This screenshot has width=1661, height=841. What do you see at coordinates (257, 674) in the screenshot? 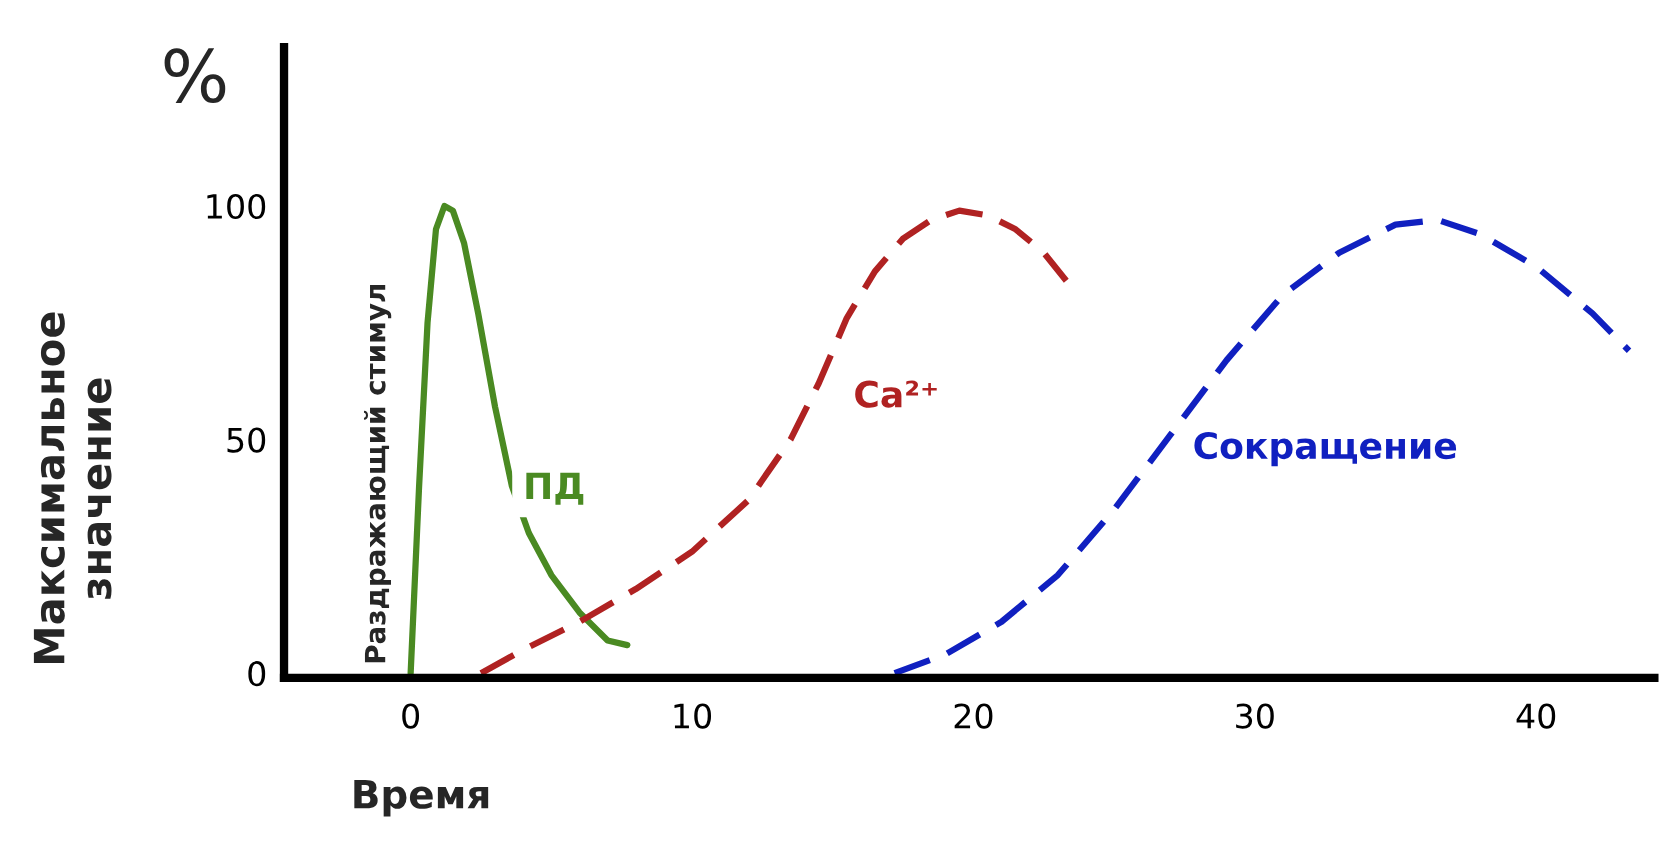
I see `y-tick-label: 0` at bounding box center [257, 674].